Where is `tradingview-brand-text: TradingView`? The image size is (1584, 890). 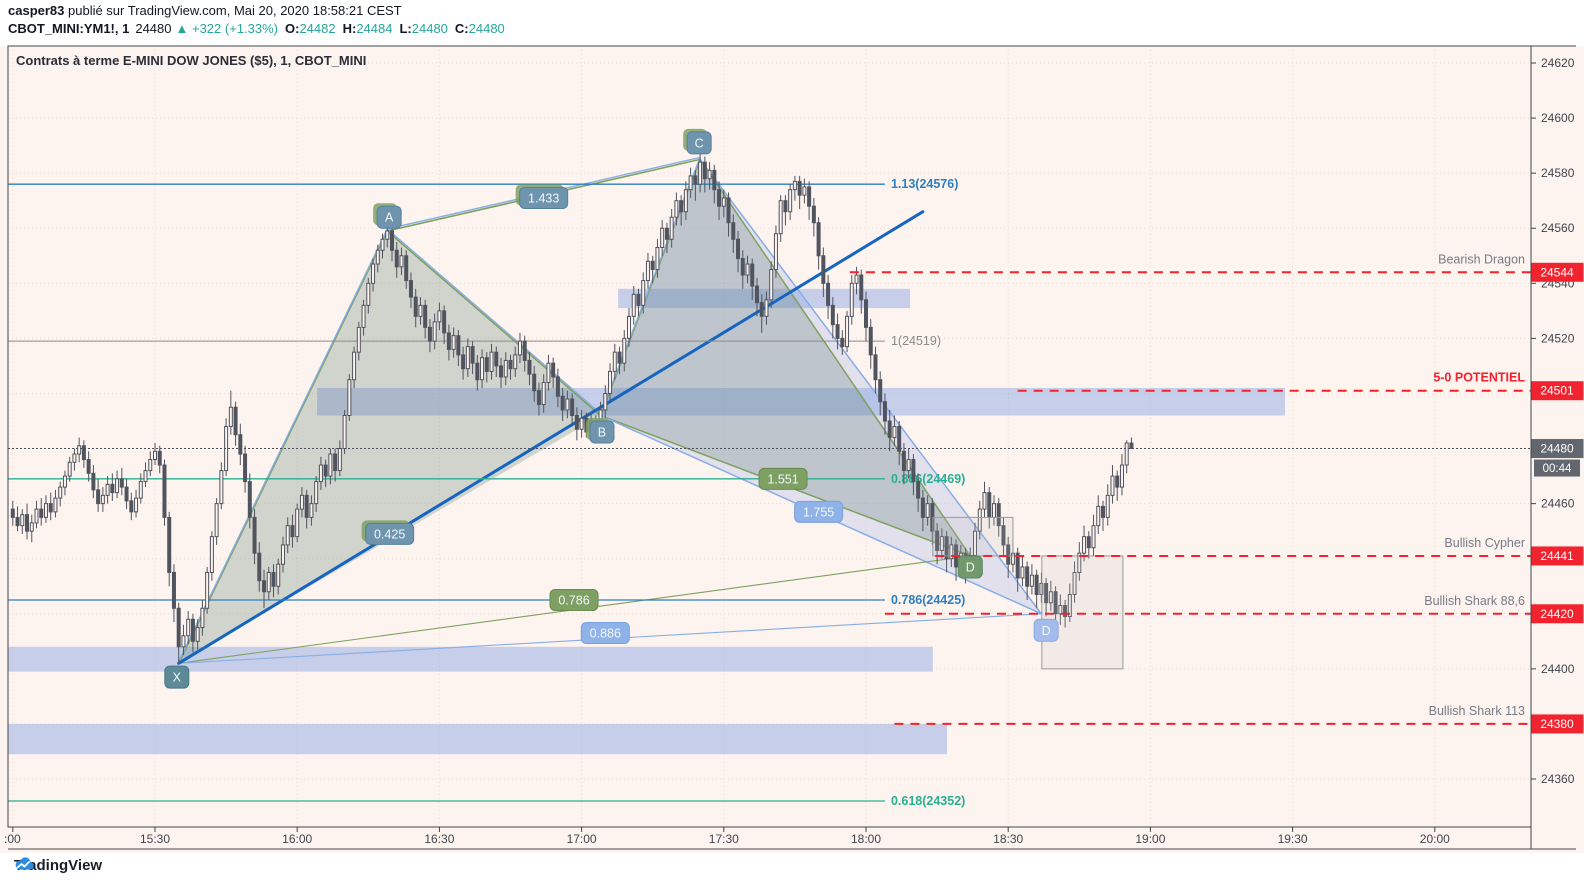
tradingview-brand-text: TradingView is located at coordinates (58, 865).